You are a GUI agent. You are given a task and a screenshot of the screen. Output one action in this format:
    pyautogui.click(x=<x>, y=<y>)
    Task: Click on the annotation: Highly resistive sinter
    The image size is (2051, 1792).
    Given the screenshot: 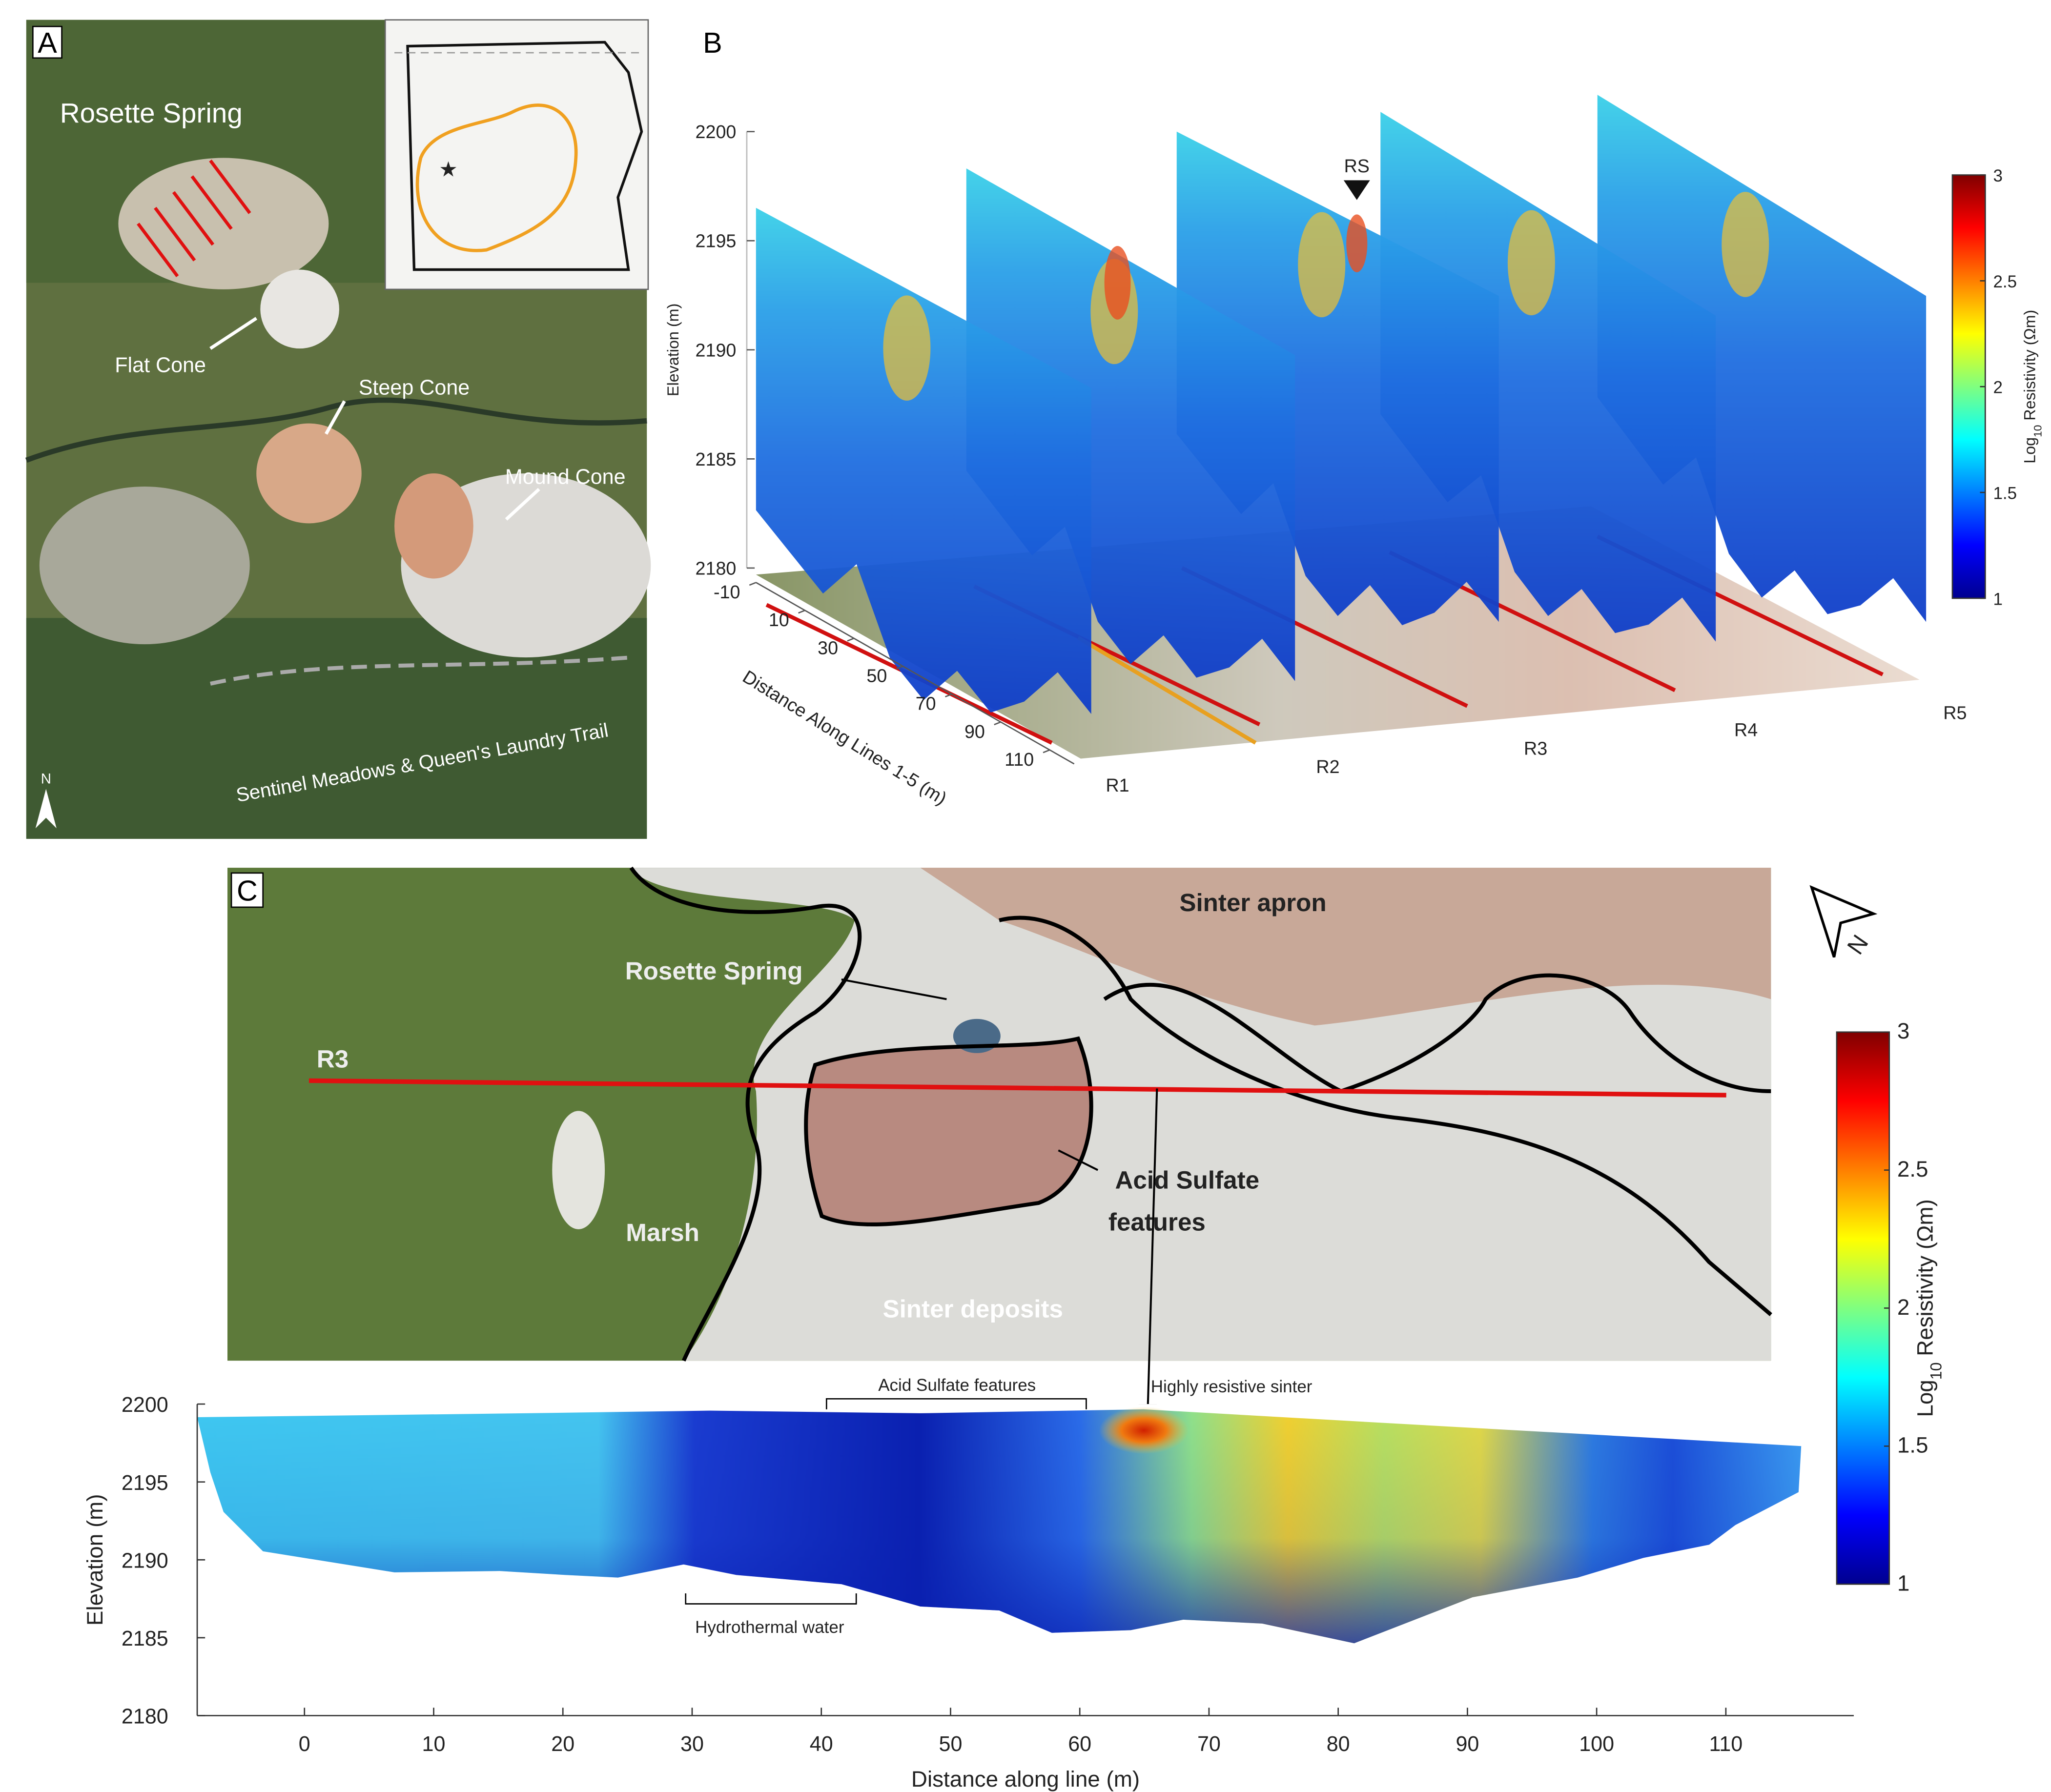 What is the action you would take?
    pyautogui.click(x=1232, y=1386)
    